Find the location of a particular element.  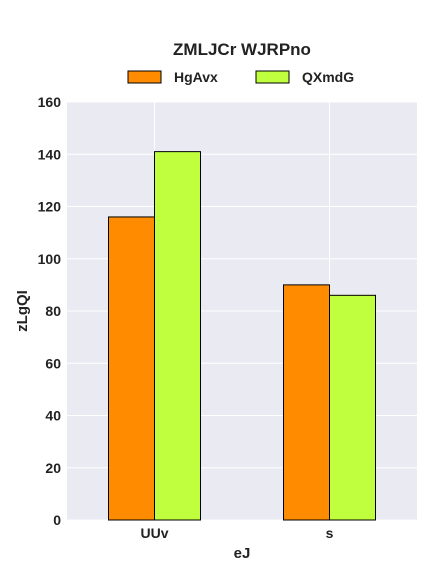

y-tick-label: 40 is located at coordinates (53, 416).